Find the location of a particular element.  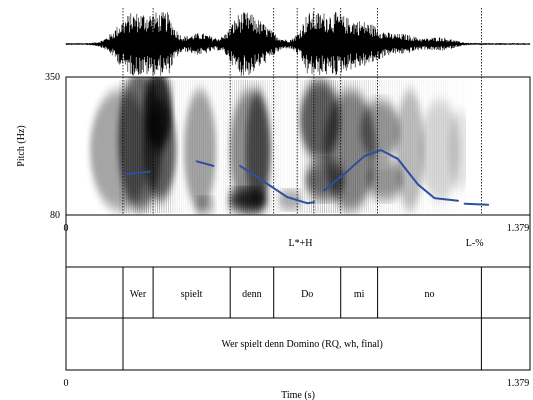

syllable-label: no is located at coordinates (430, 294).